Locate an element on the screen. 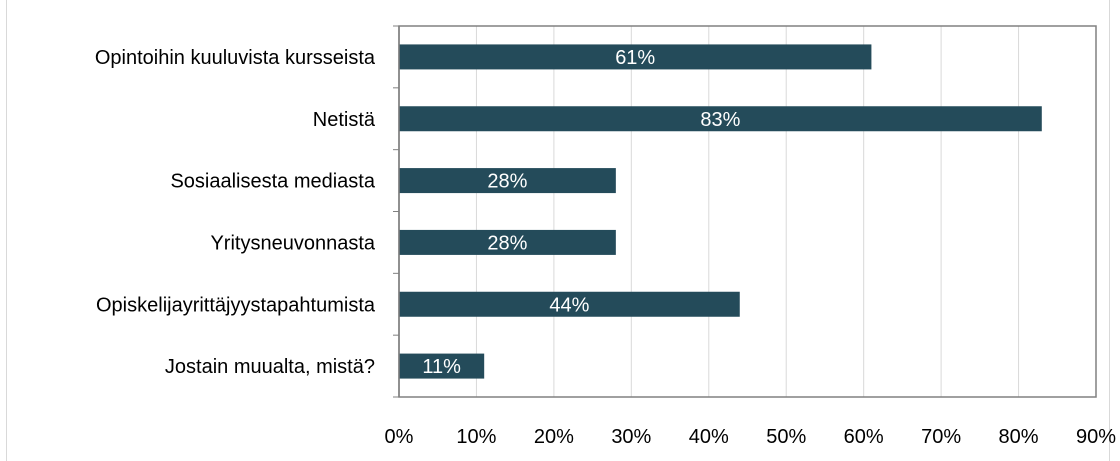  x-tick-label: 90% is located at coordinates (1096, 437).